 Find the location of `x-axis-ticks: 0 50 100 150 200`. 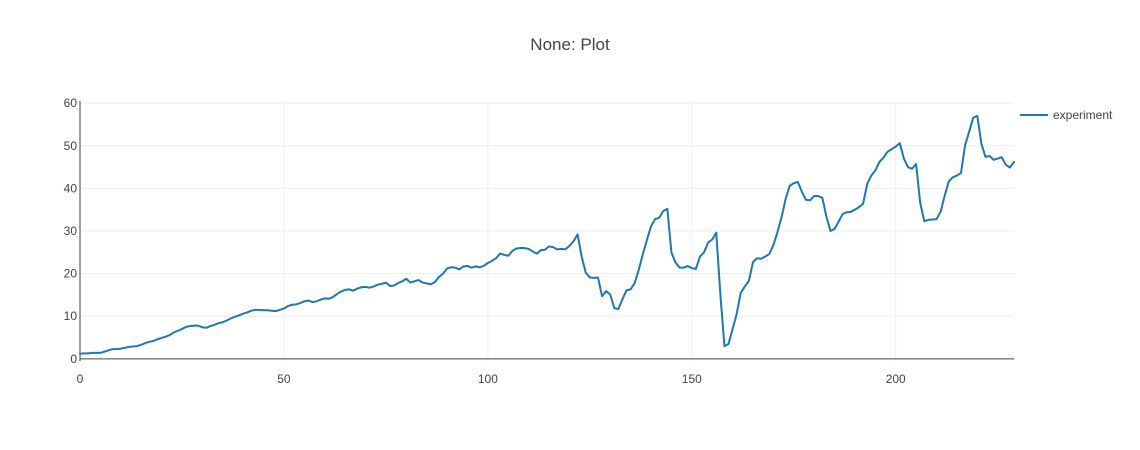

x-axis-ticks: 0 50 100 150 200 is located at coordinates (491, 379).